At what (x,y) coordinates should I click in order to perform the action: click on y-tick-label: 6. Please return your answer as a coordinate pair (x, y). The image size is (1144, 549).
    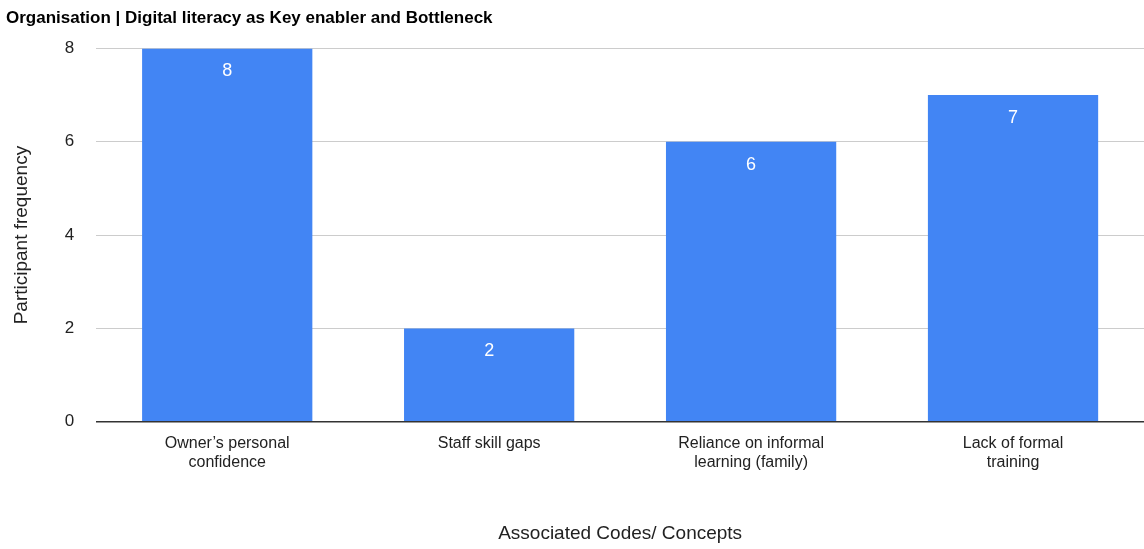
    Looking at the image, I should click on (69, 141).